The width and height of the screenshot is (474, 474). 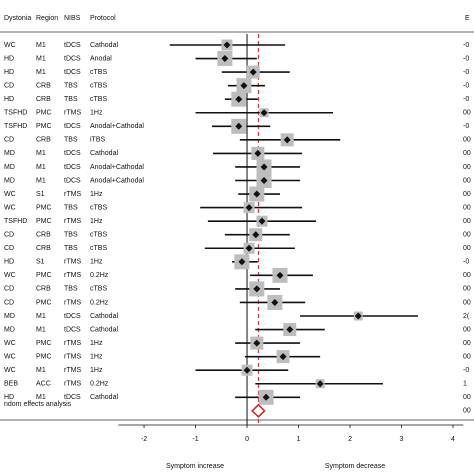 I want to click on x-tick-label: 2, so click(x=350, y=439).